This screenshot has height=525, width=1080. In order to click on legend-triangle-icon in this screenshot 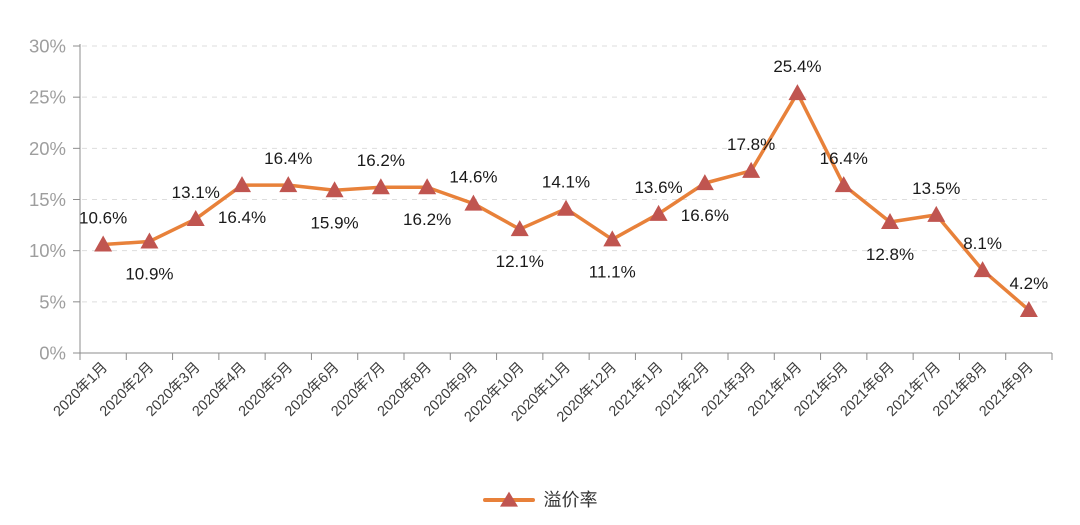, I will do `click(508, 499)`.